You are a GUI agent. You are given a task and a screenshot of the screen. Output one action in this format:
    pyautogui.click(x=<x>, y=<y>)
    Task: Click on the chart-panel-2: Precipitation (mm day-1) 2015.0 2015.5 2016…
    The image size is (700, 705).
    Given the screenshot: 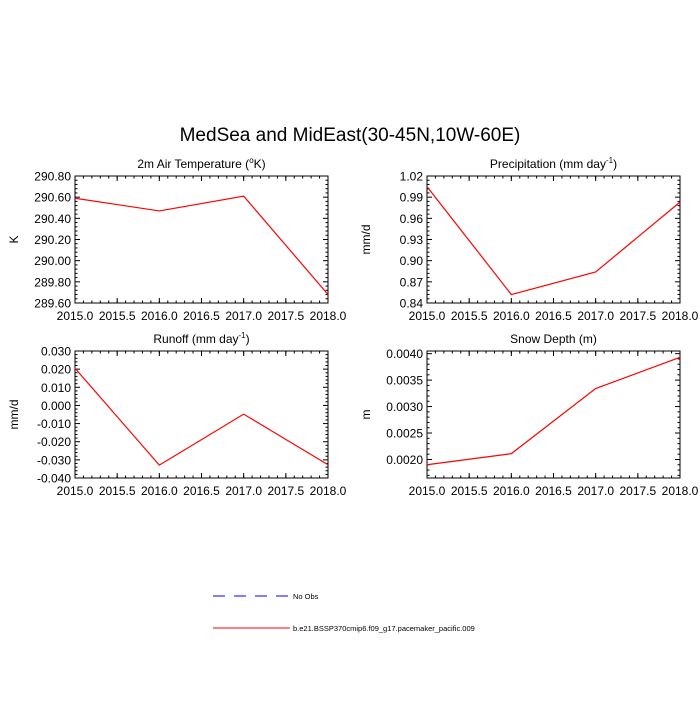 What is the action you would take?
    pyautogui.click(x=529, y=239)
    